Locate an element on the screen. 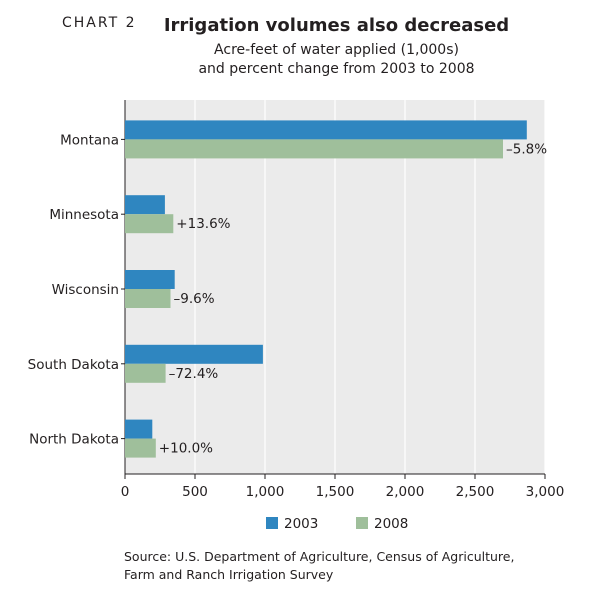 The height and width of the screenshot is (600, 601). legend-label-2003: 2003 is located at coordinates (301, 524).